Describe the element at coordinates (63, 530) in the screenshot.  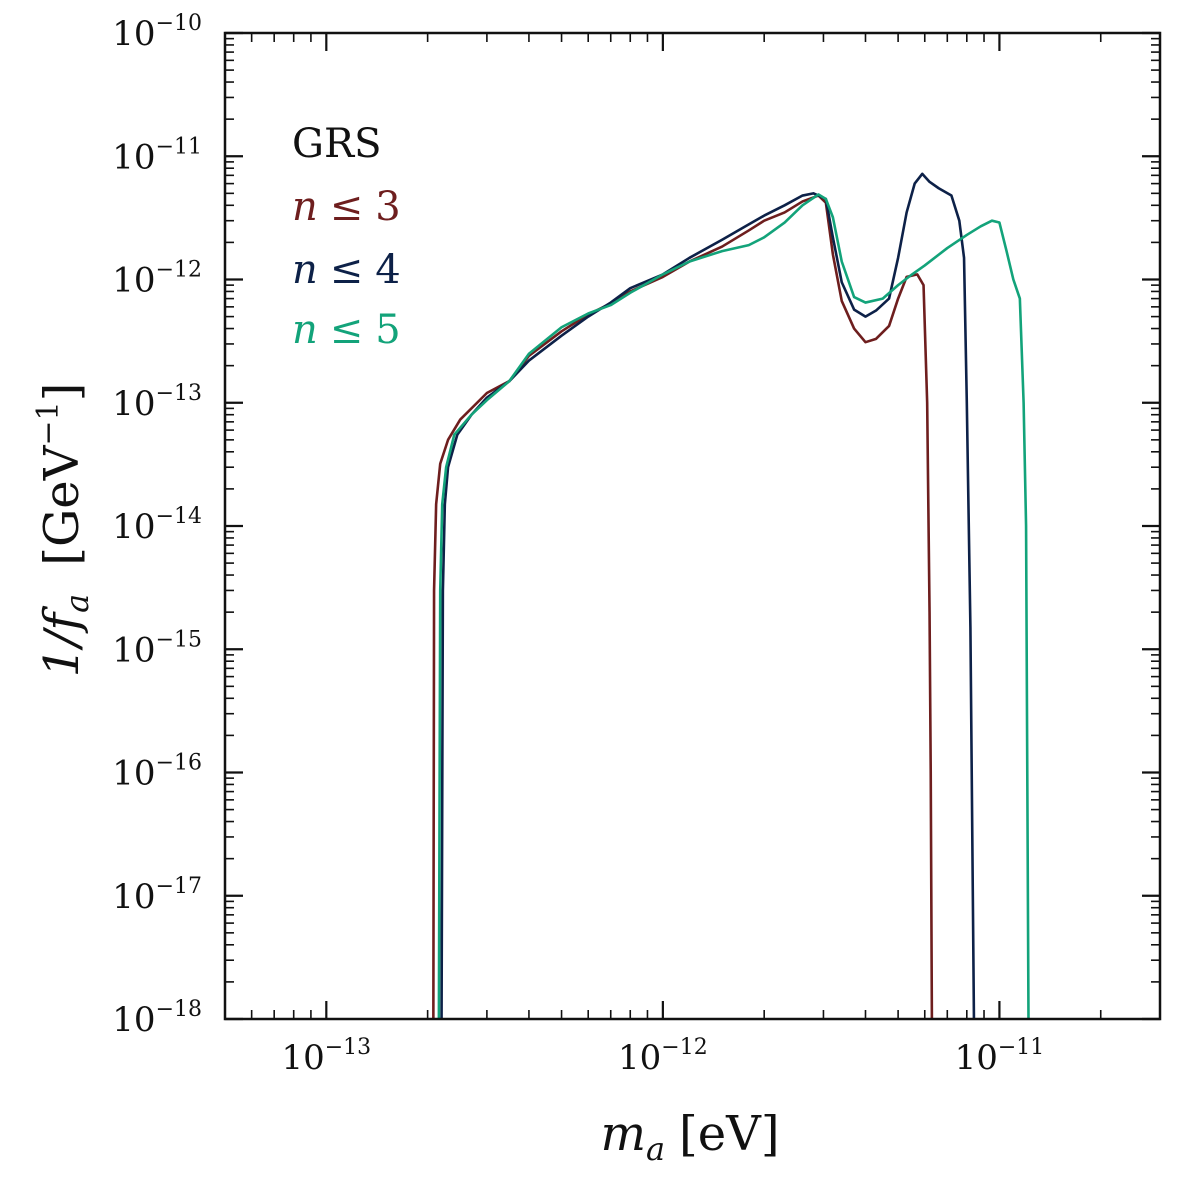
I see `y-axis-title: 1/fa[GeV−1]` at that location.